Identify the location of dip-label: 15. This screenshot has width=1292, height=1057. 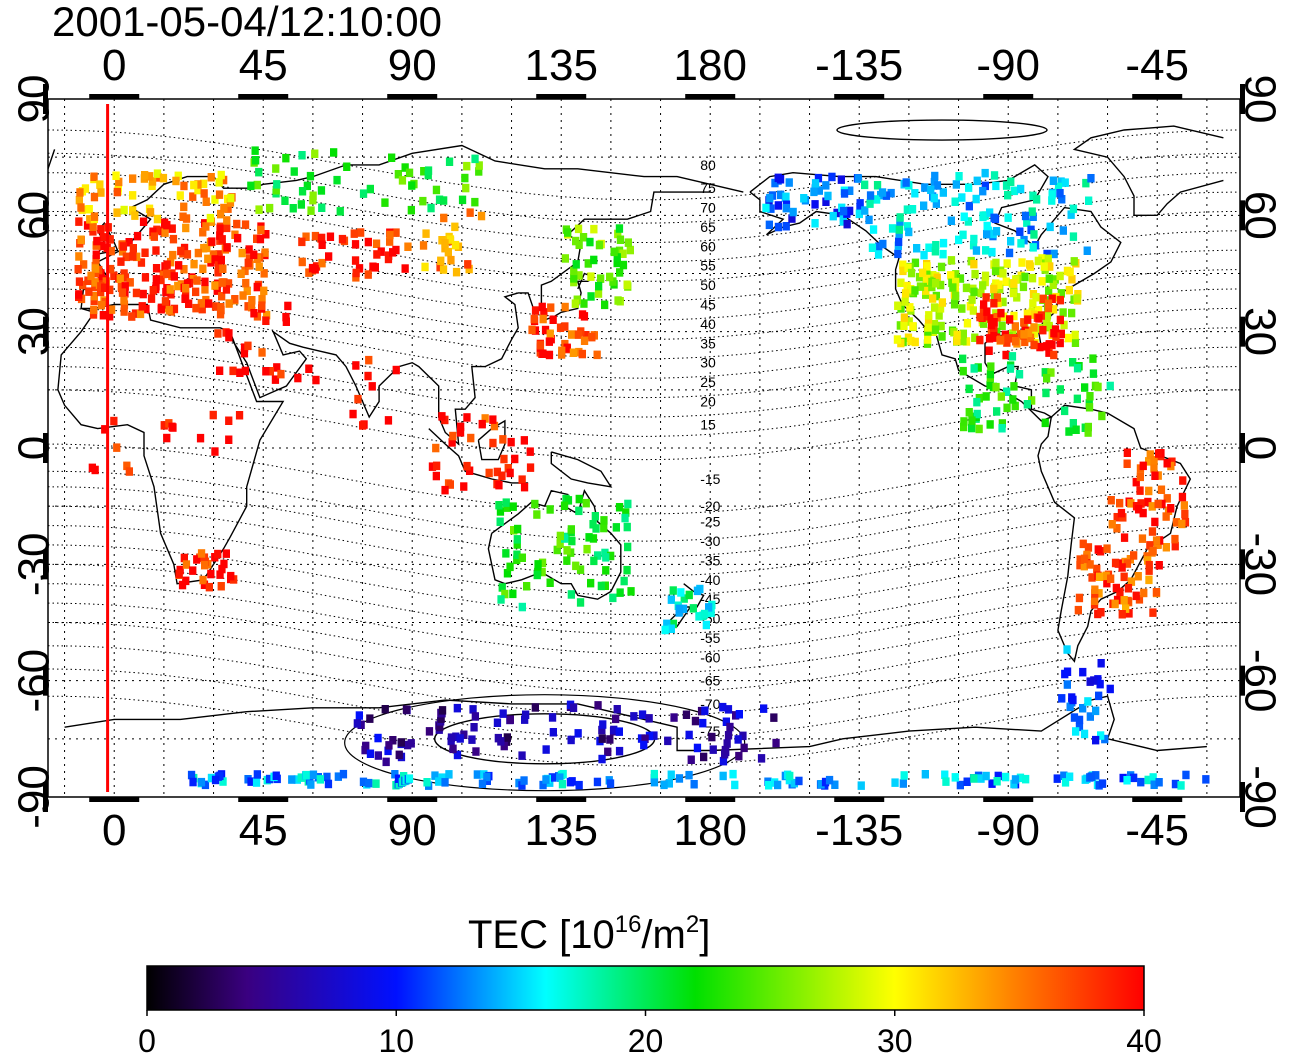
(708, 425).